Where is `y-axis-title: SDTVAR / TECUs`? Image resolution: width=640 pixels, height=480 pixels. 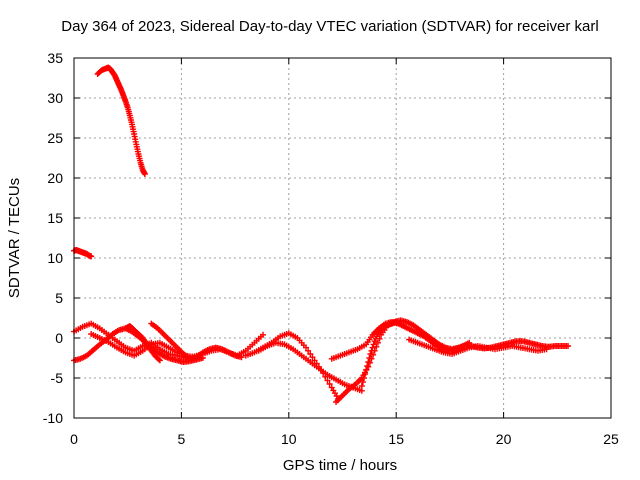 y-axis-title: SDTVAR / TECUs is located at coordinates (14, 238).